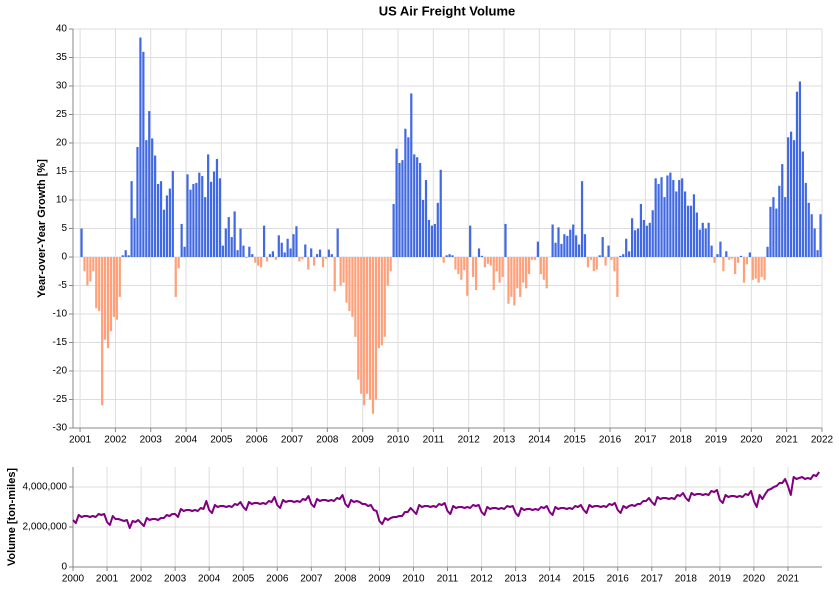  Describe the element at coordinates (62, 86) in the screenshot. I see `y-tick-label: 30` at that location.